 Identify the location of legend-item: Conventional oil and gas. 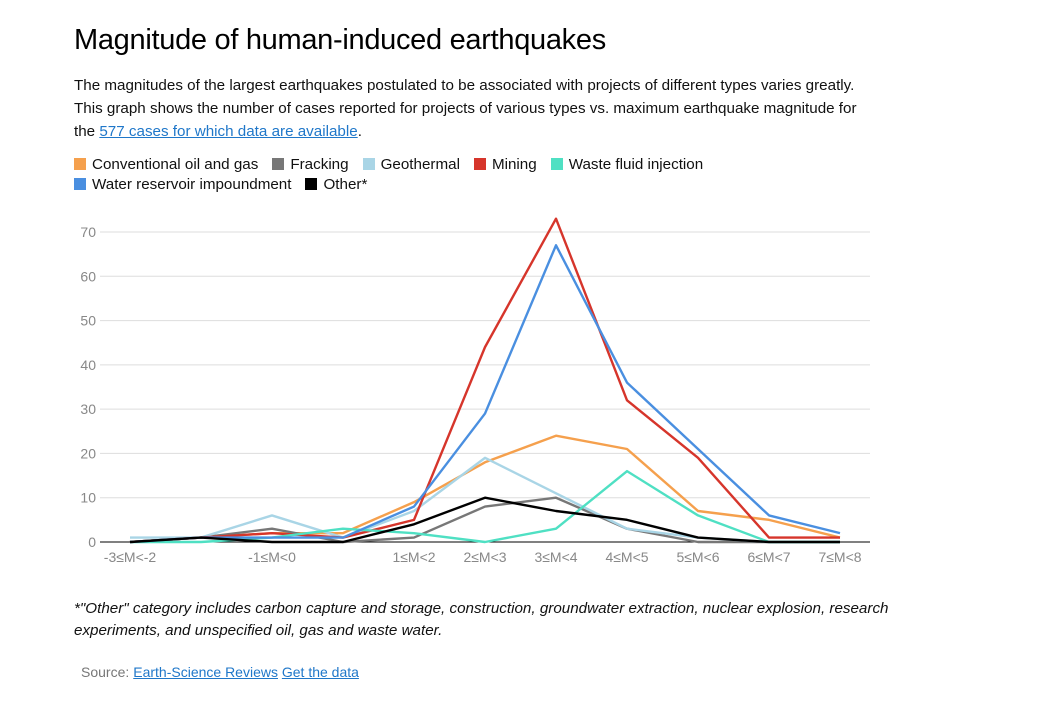
(166, 165).